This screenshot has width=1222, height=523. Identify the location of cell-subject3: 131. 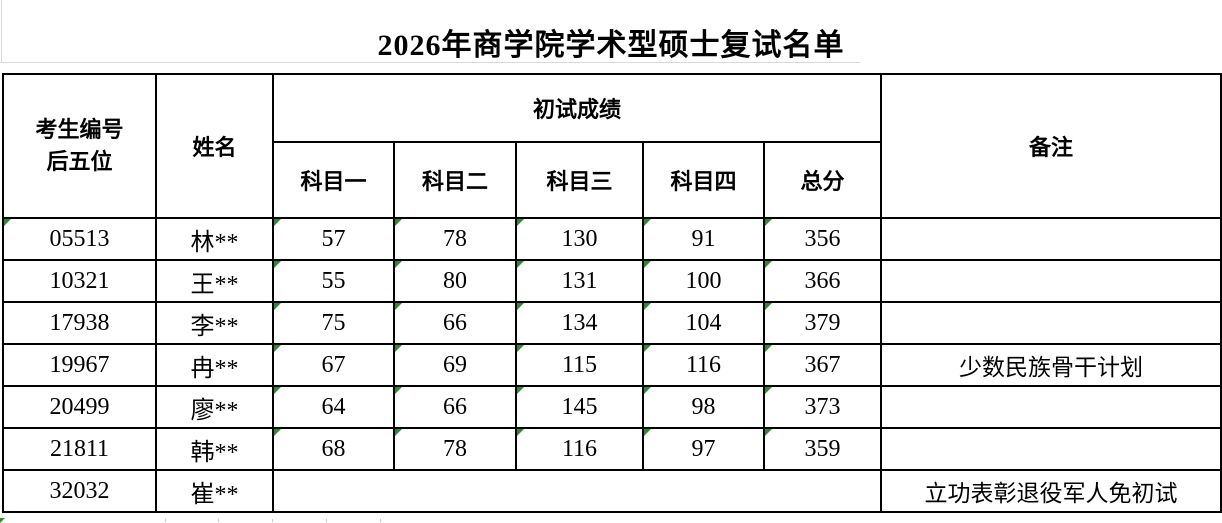
(579, 281).